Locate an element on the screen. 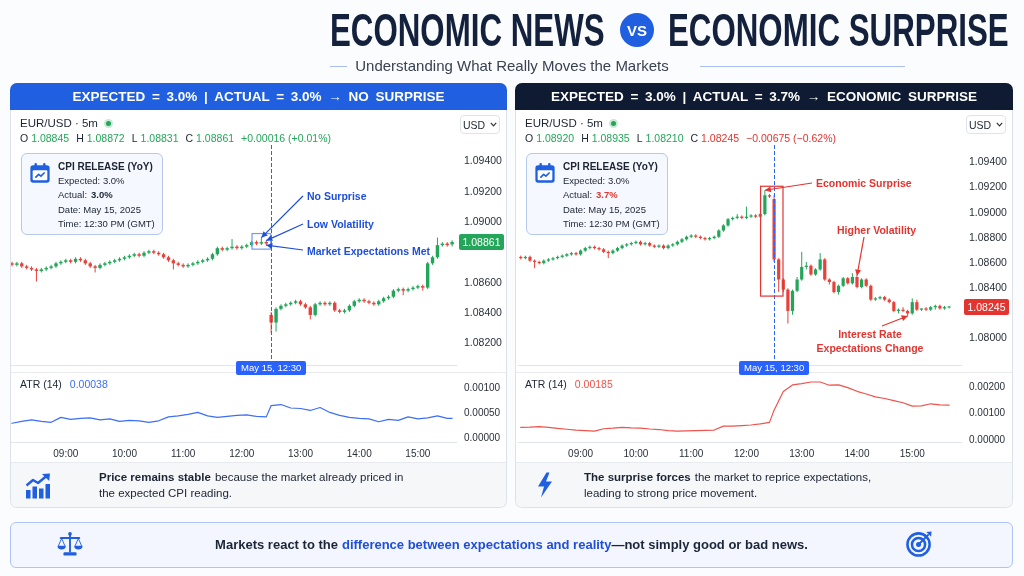 This screenshot has width=1024, height=576. text: because the market already priced in is located at coordinates (309, 477).